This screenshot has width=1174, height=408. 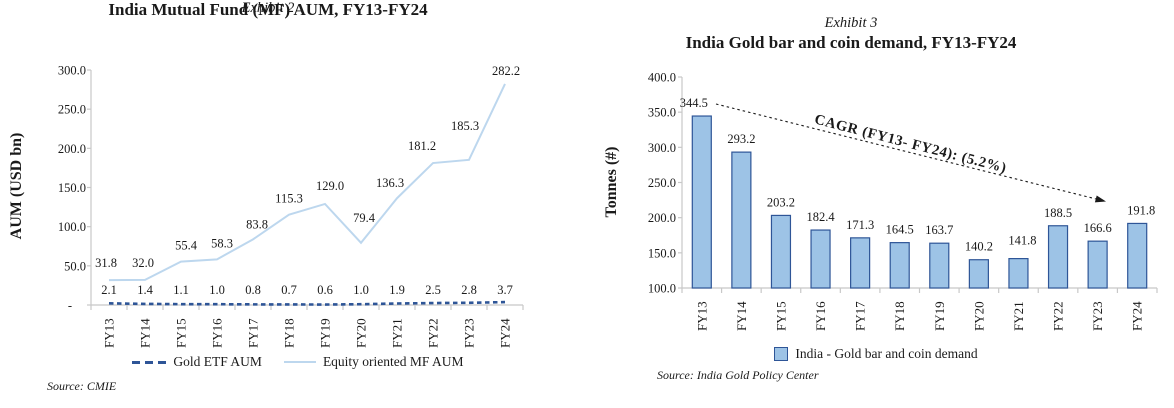 I want to click on data-label-equity: 181.2, so click(x=422, y=146).